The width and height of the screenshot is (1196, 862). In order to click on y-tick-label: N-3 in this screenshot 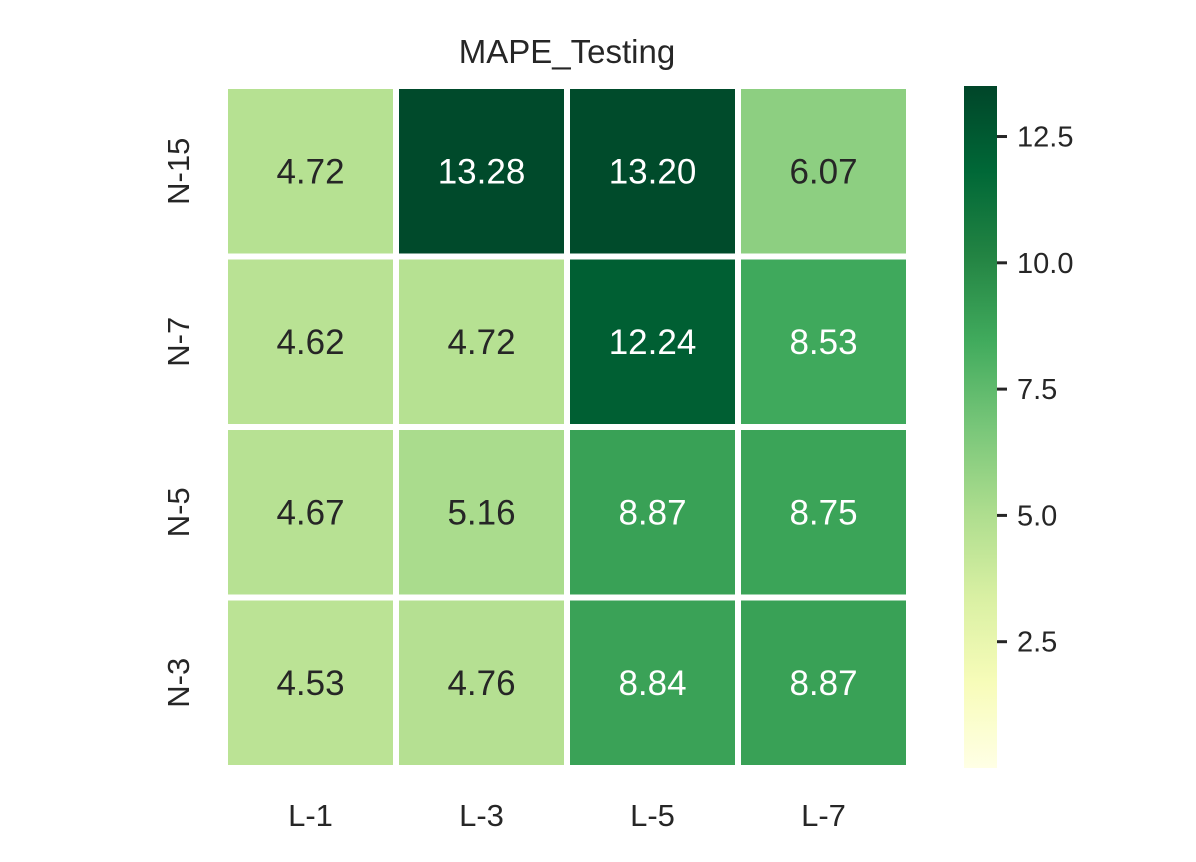, I will do `click(178, 683)`.